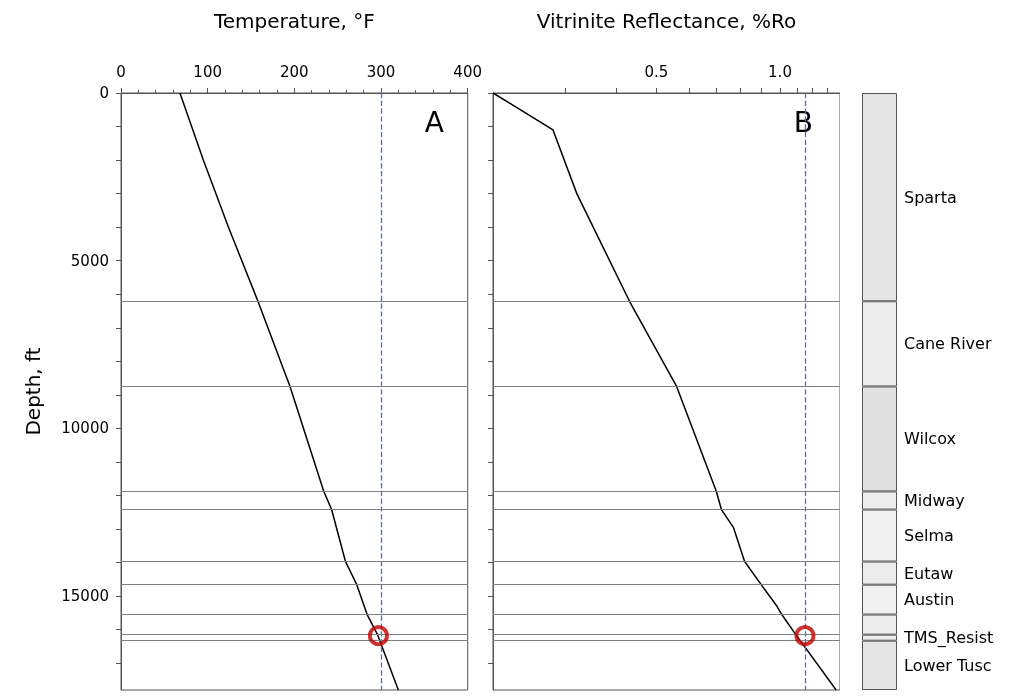 This screenshot has height=696, width=1011. I want to click on series-label: Lower Tusc, so click(948, 665).